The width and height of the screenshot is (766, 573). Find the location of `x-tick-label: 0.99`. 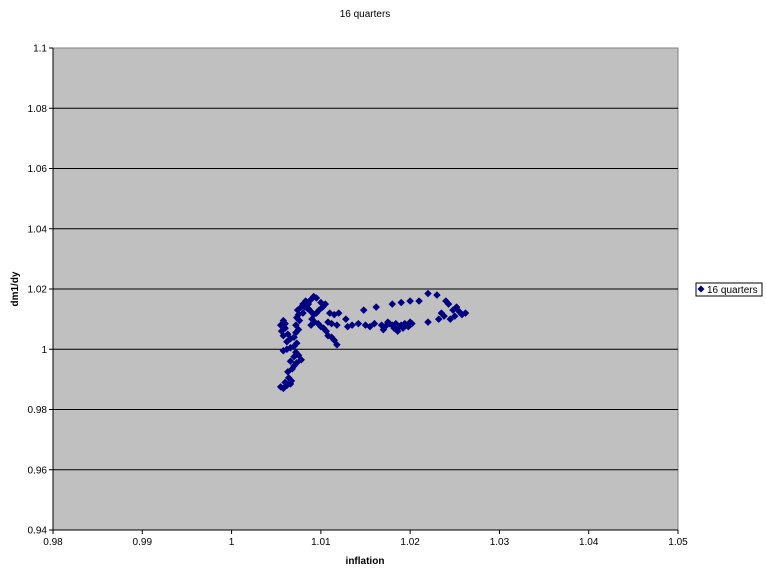

x-tick-label: 0.99 is located at coordinates (143, 542).